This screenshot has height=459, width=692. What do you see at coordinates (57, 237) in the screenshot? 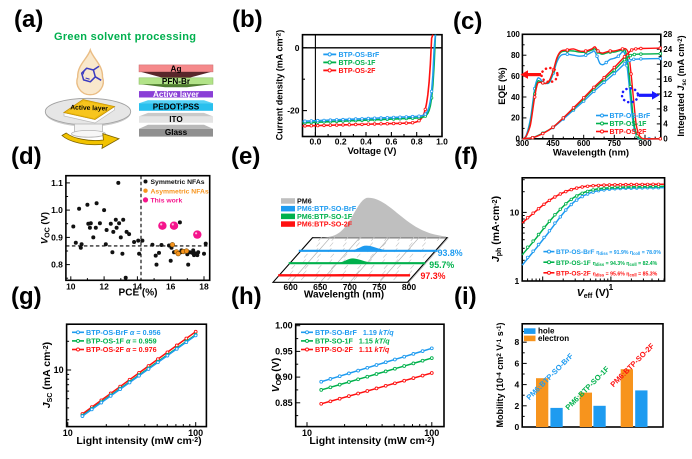
I see `svg-text: 0.9` at bounding box center [57, 237].